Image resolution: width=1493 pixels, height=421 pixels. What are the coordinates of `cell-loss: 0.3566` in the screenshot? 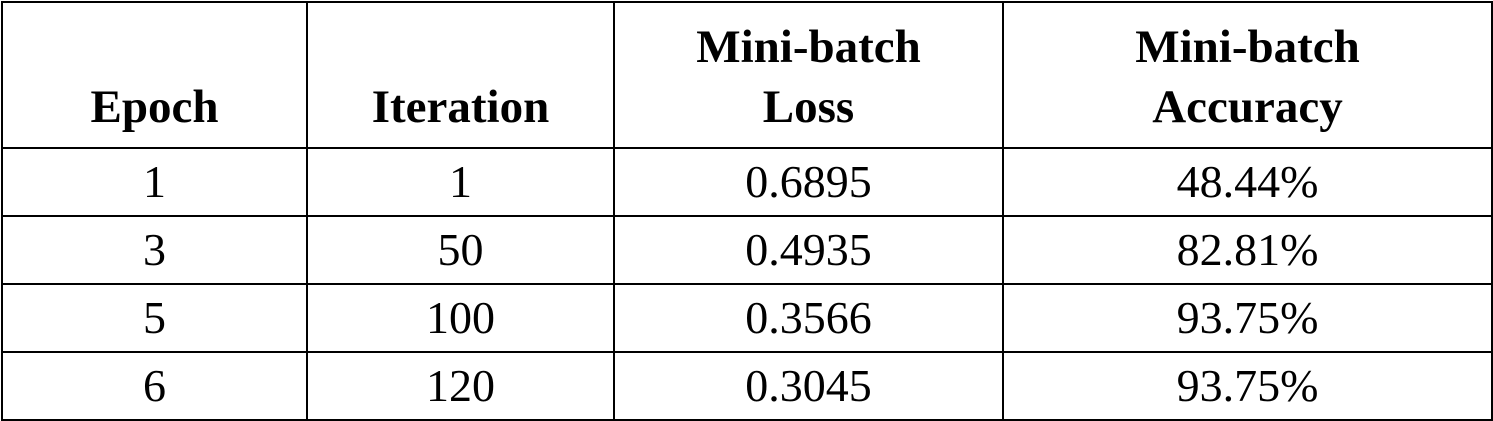 It's located at (808, 318).